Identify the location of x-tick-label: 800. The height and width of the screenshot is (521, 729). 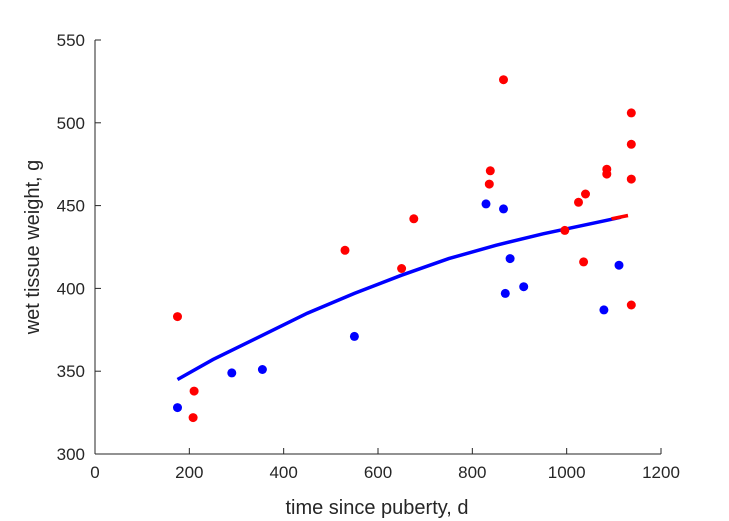
(472, 472).